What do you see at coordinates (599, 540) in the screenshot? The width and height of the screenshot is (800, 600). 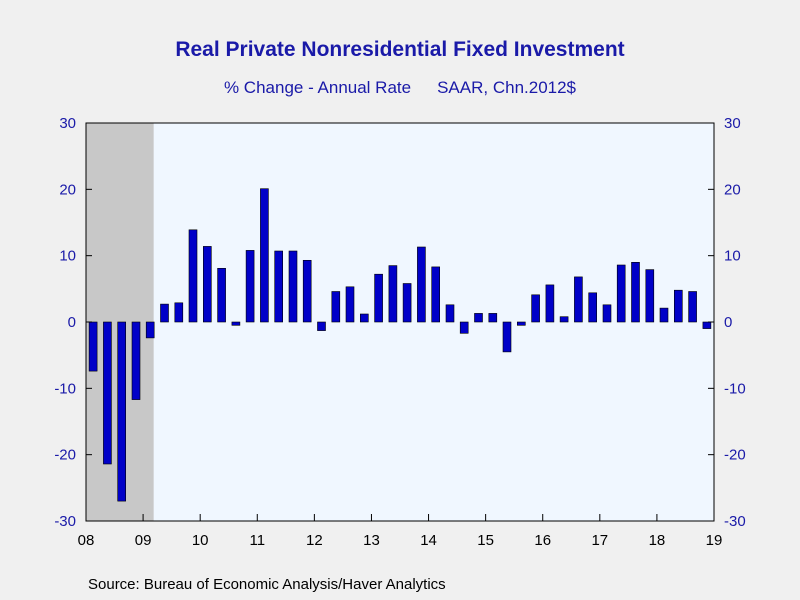 I see `x-tick-label: 17` at bounding box center [599, 540].